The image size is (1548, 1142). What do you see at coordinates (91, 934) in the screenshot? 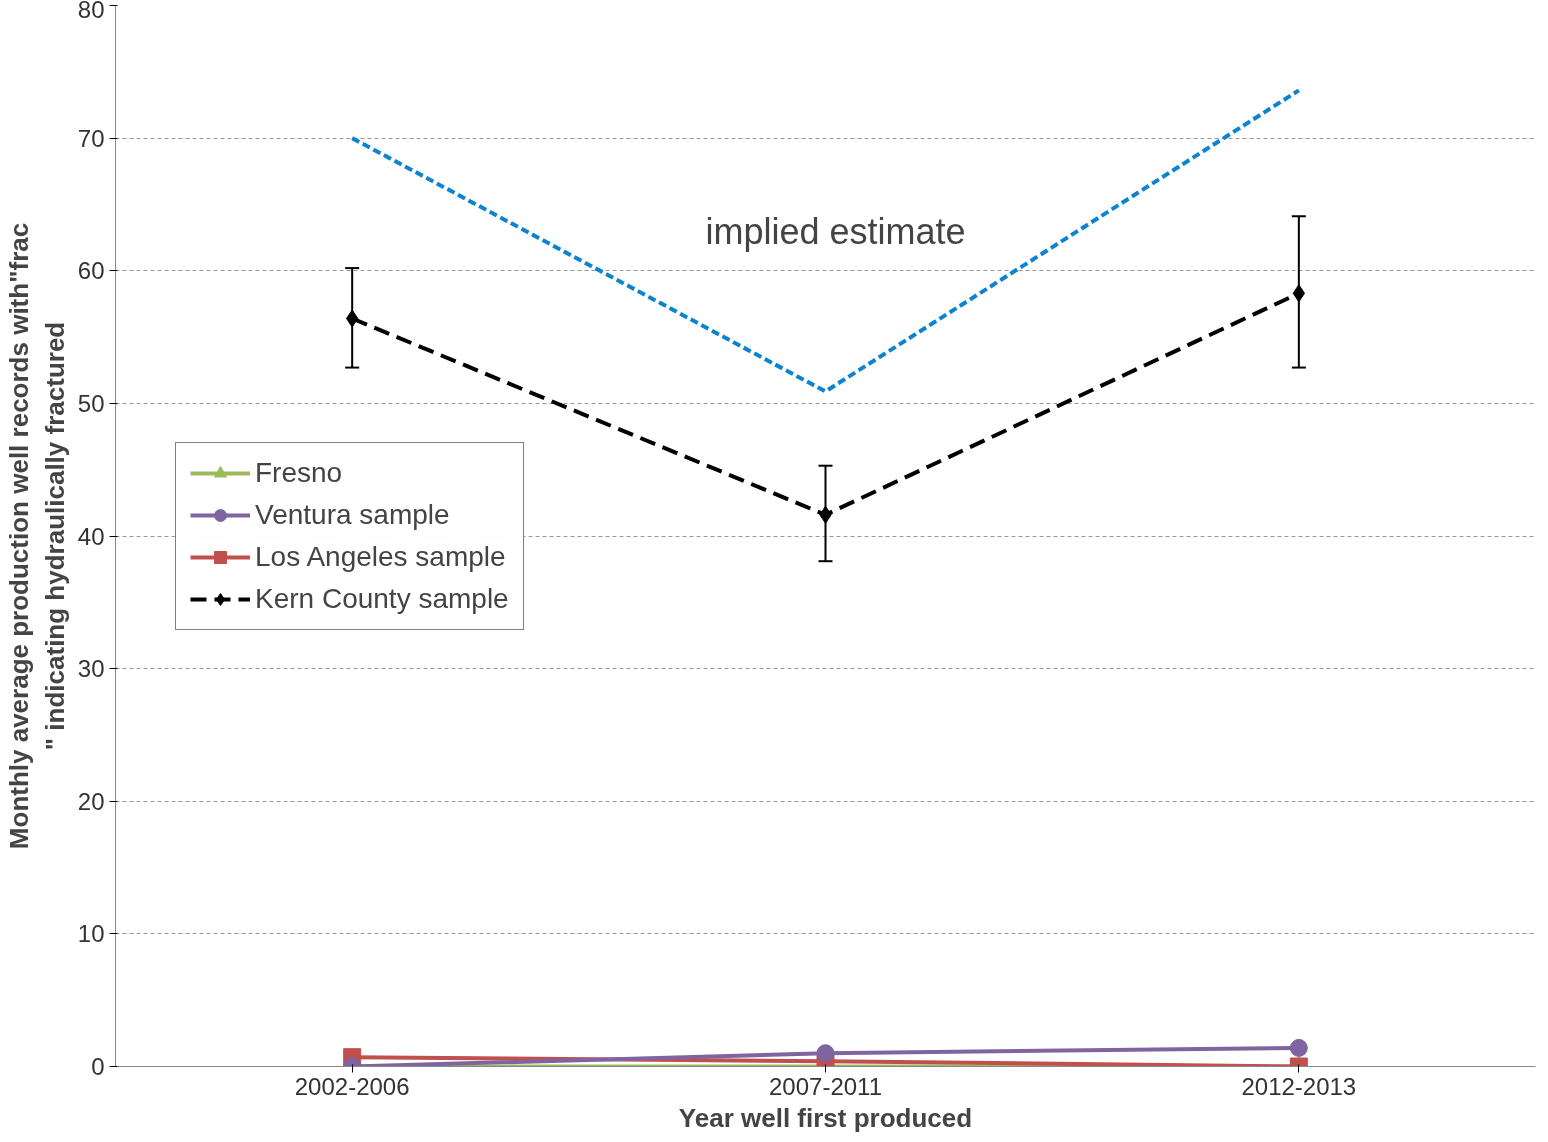
I see `y-tick-label: 10` at bounding box center [91, 934].